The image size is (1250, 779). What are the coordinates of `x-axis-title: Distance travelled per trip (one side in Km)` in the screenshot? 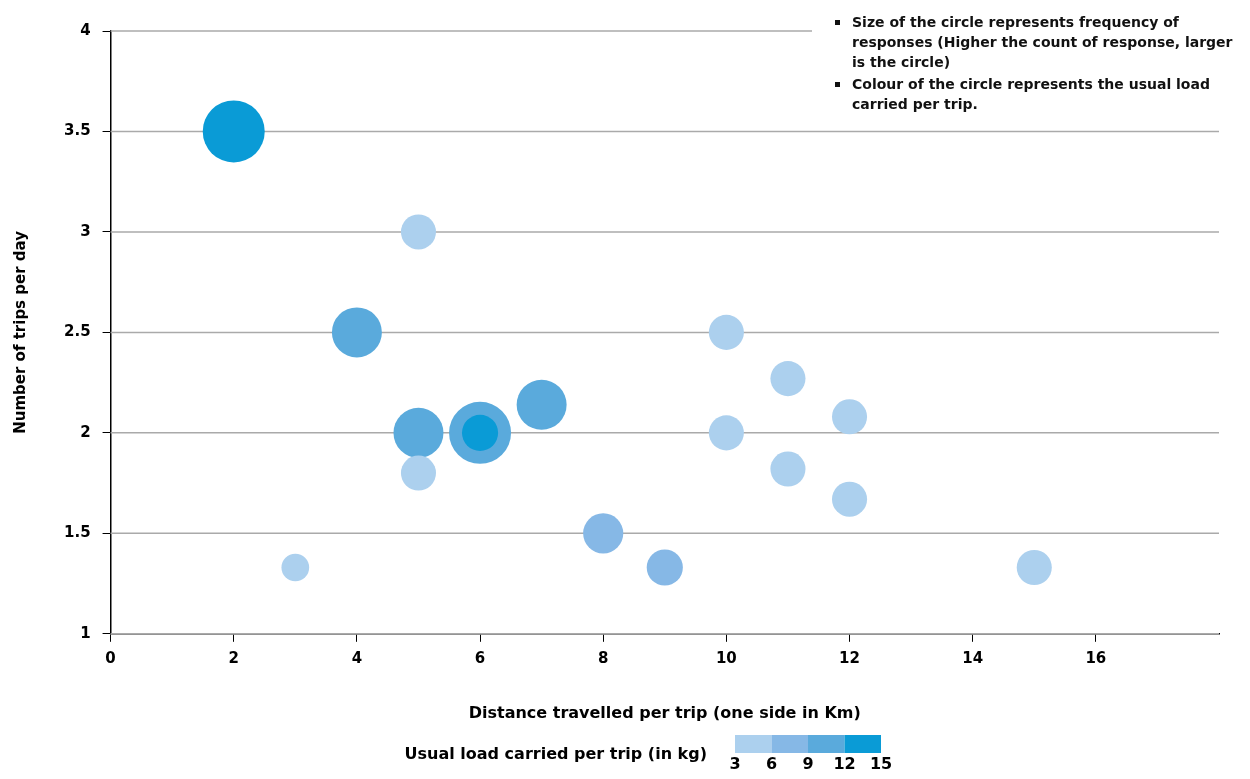 It's located at (664, 712).